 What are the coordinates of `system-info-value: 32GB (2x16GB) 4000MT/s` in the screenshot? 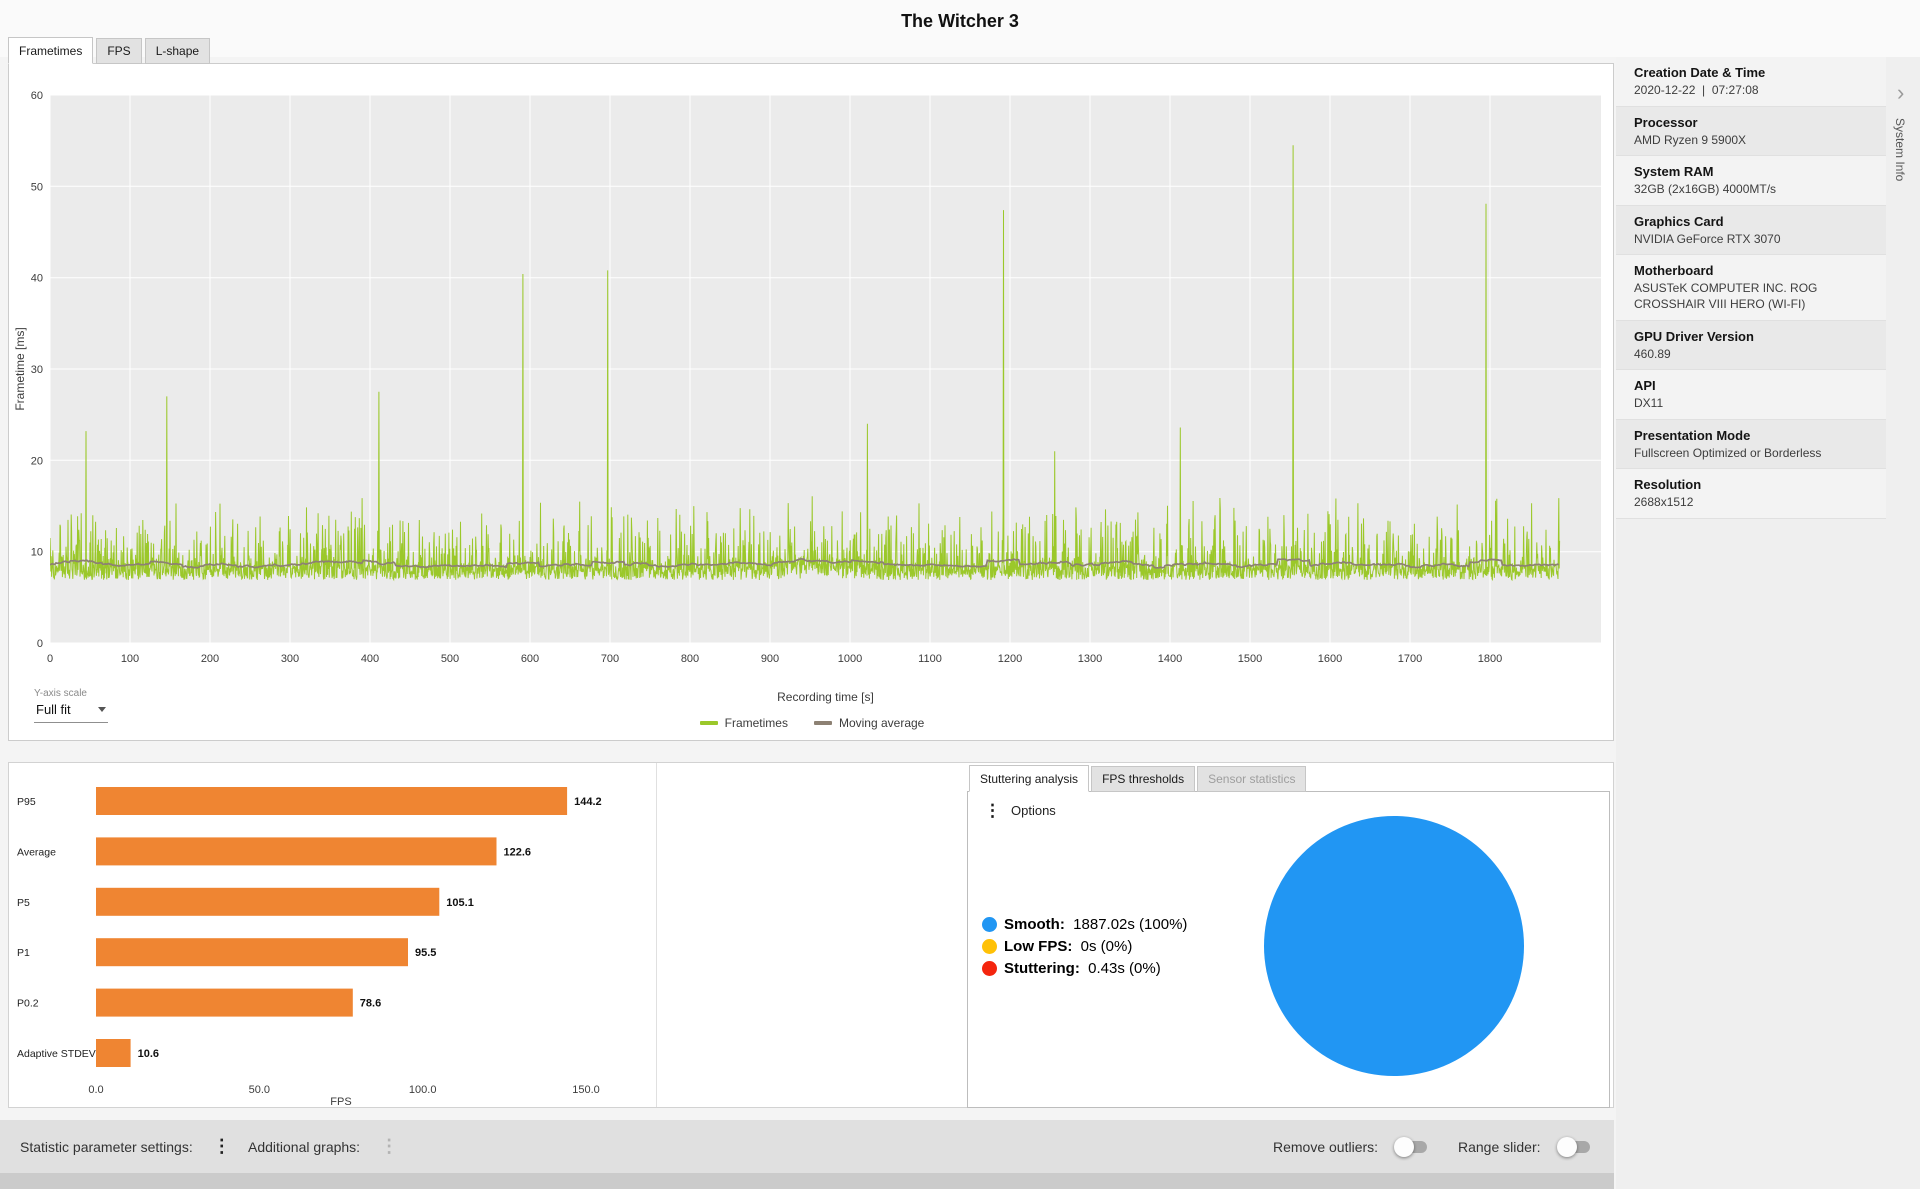 It's located at (1705, 189).